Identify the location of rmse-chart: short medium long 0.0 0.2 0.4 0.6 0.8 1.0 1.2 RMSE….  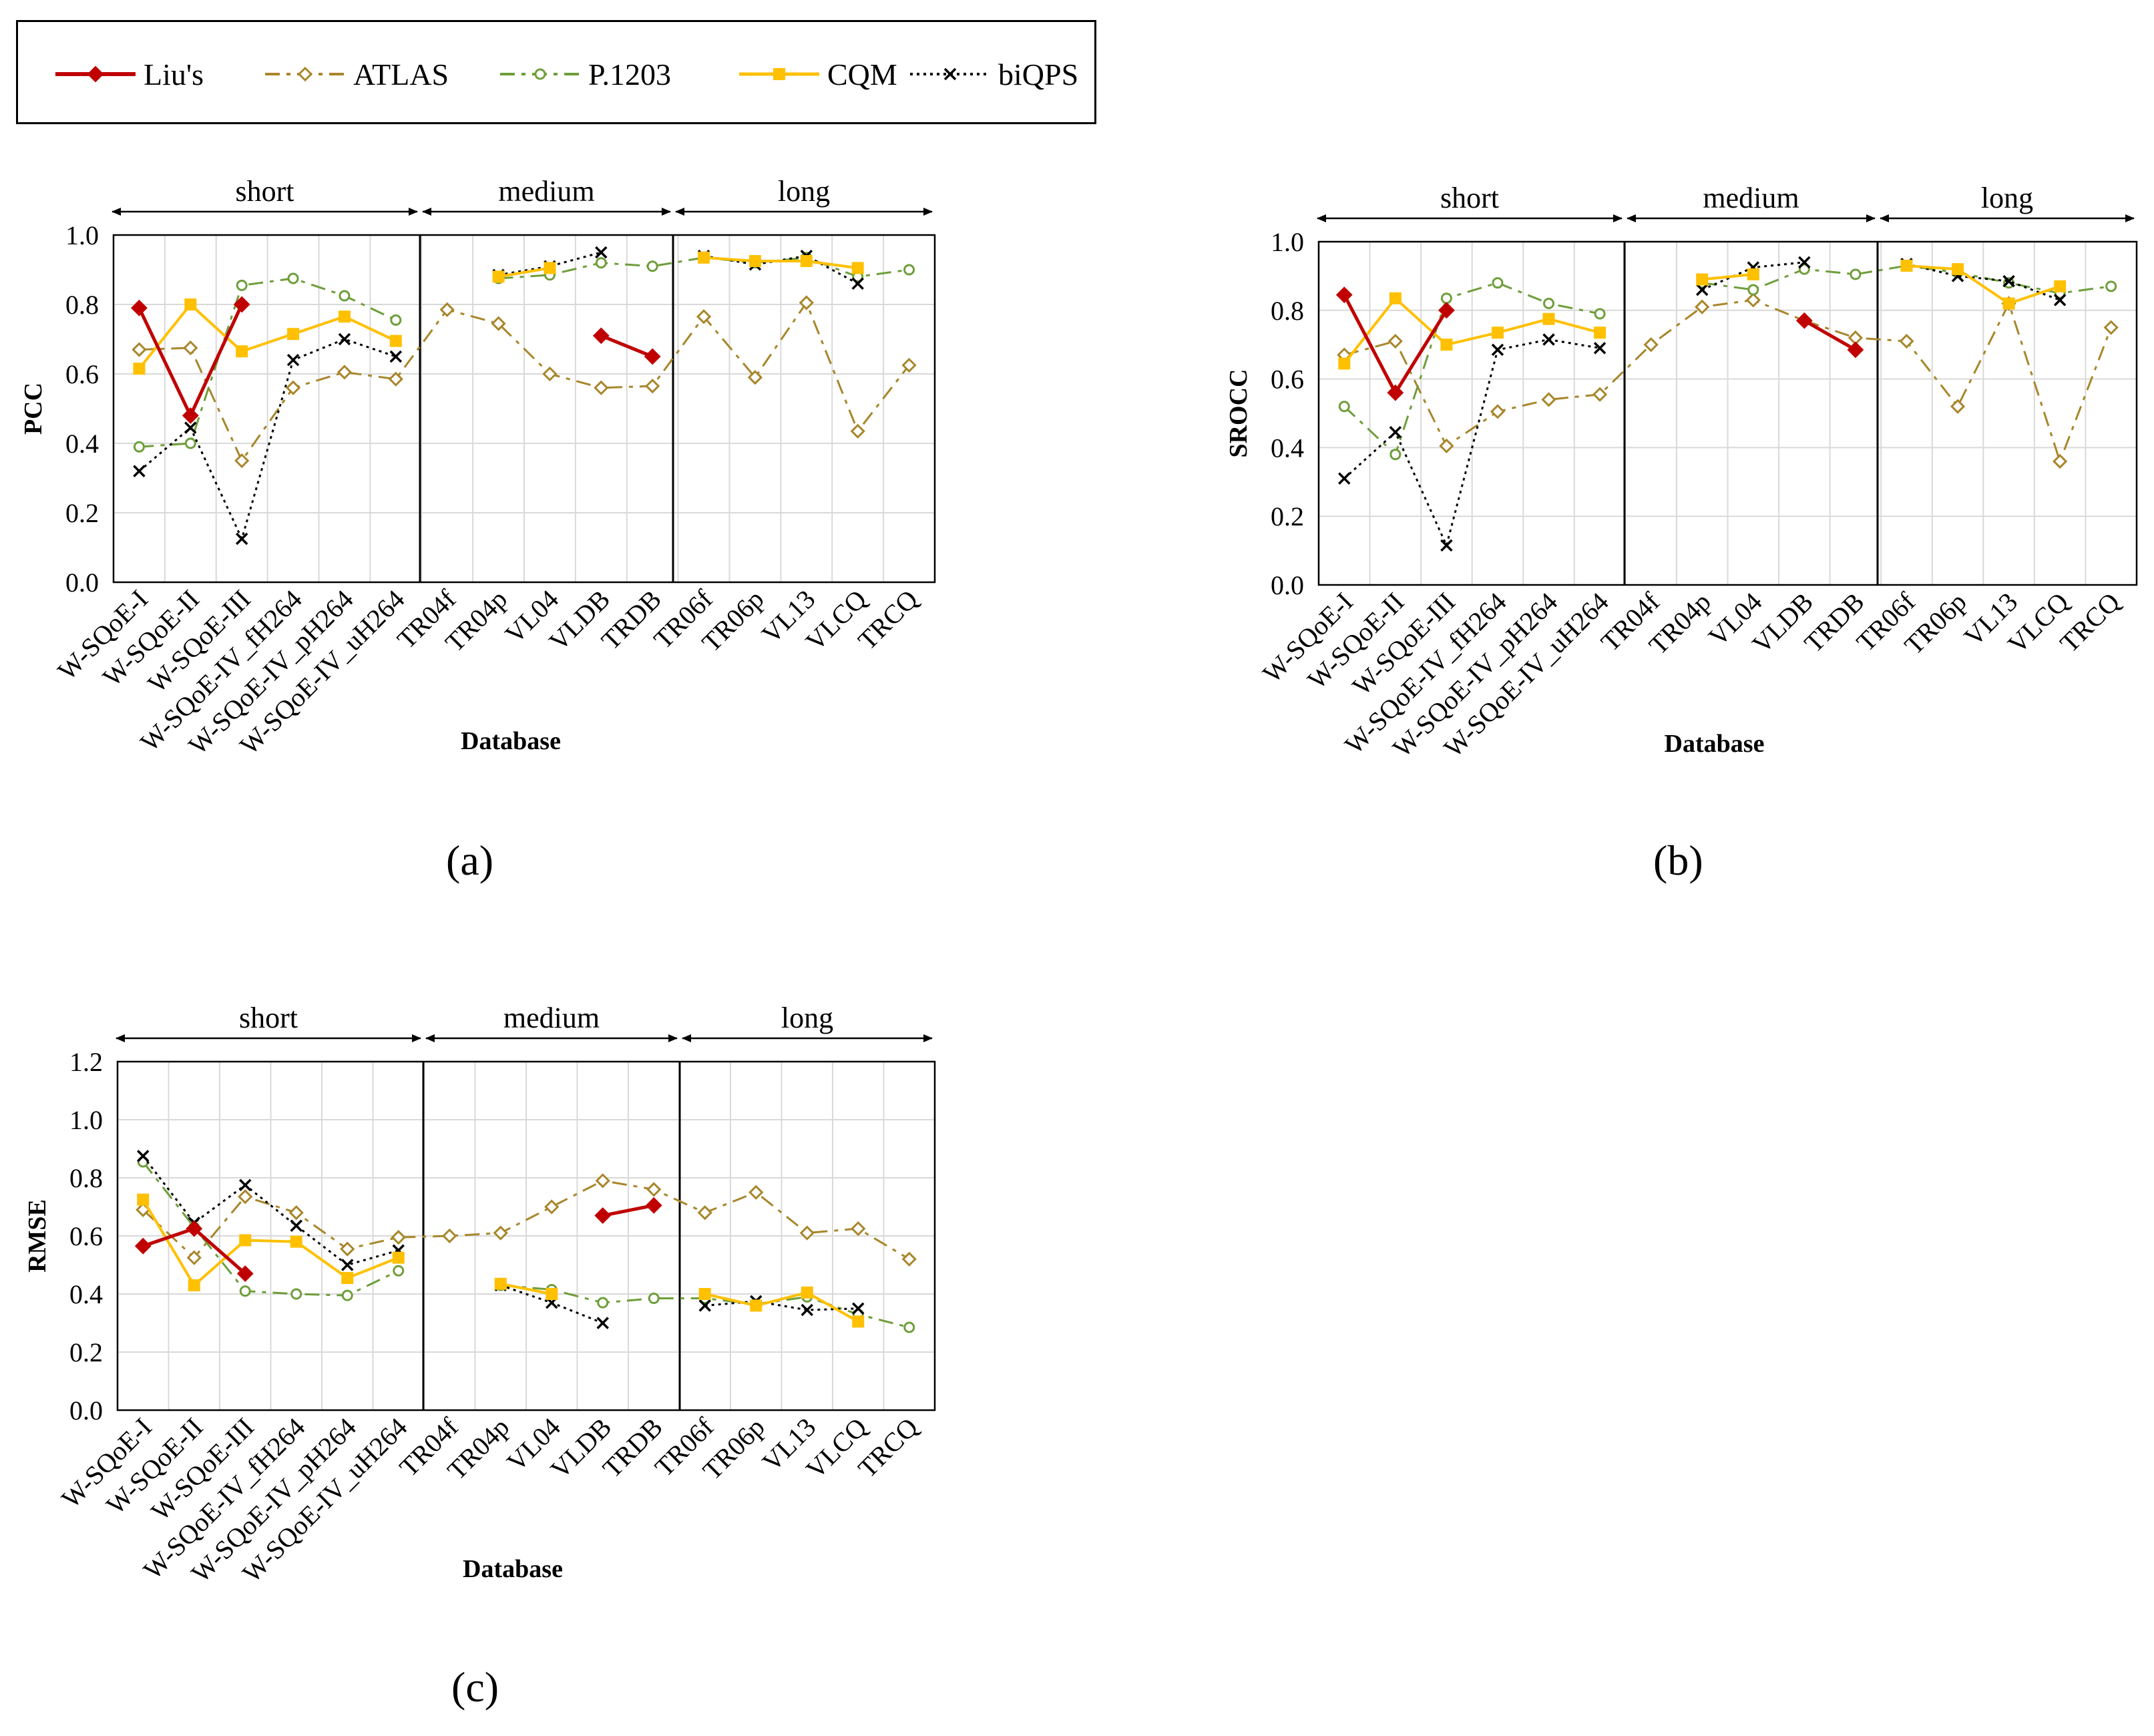
(480, 1295).